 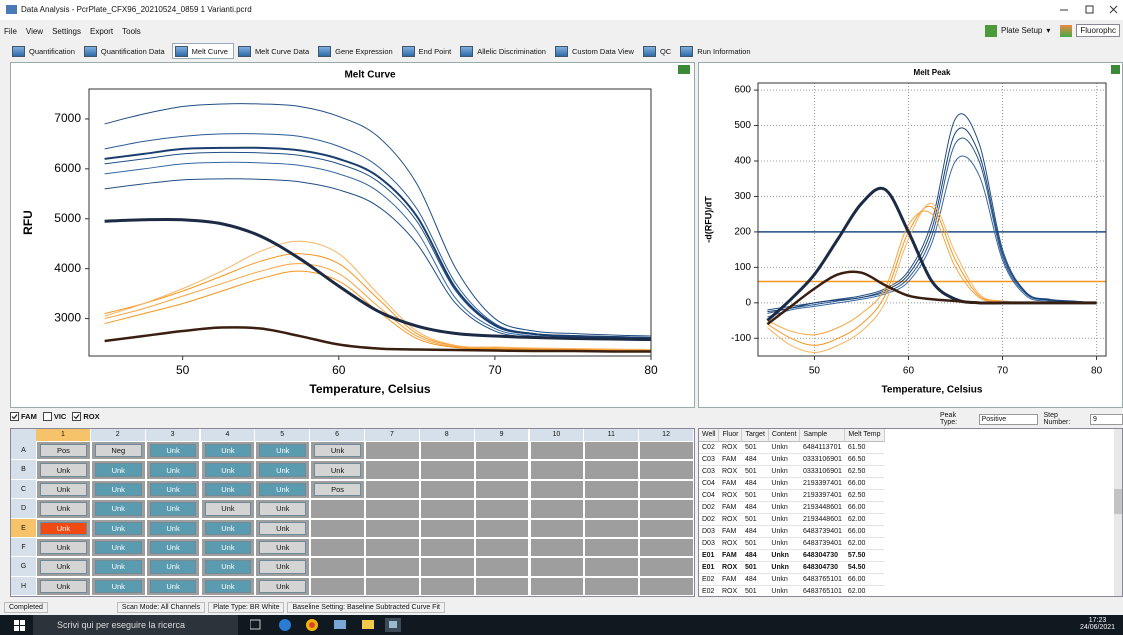 What do you see at coordinates (23, 528) in the screenshot?
I see `row-header: E` at bounding box center [23, 528].